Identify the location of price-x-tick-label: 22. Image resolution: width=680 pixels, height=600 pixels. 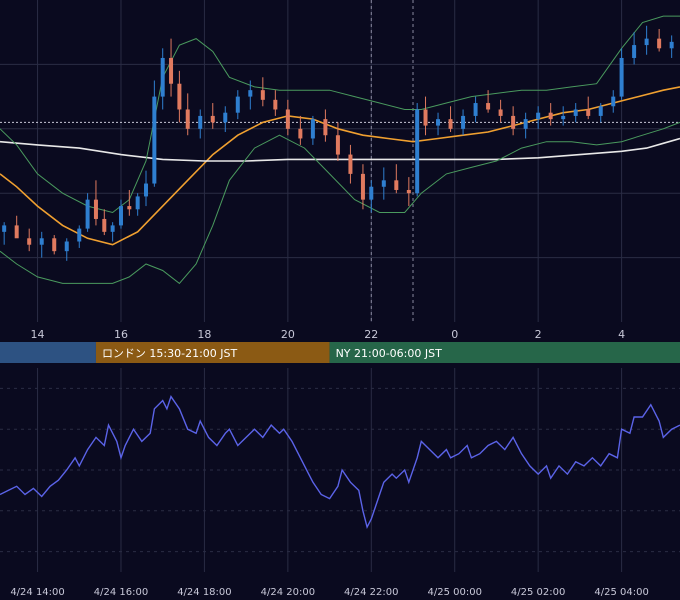
(371, 334).